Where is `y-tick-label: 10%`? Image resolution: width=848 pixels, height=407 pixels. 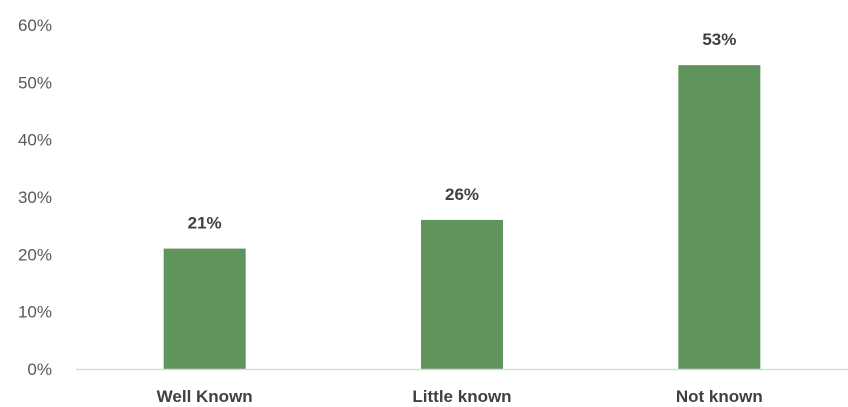
y-tick-label: 10% is located at coordinates (35, 312).